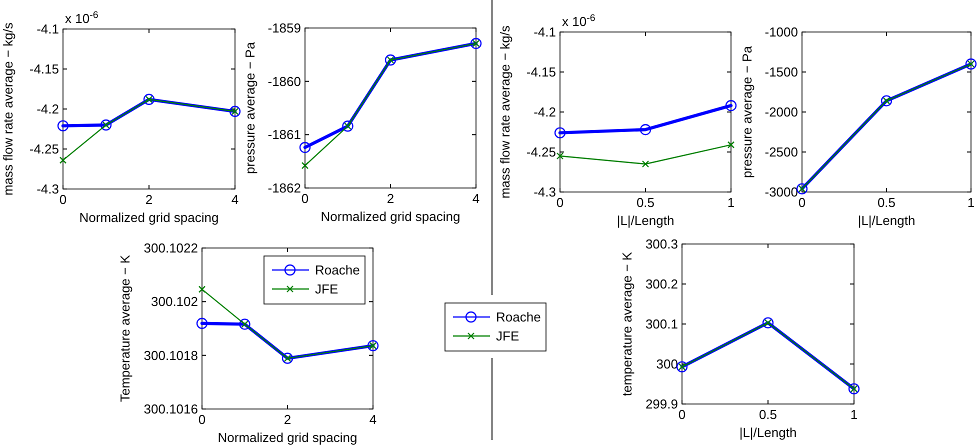 This screenshot has height=448, width=977. Describe the element at coordinates (781, 112) in the screenshot. I see `y-tick-label: -2000` at that location.